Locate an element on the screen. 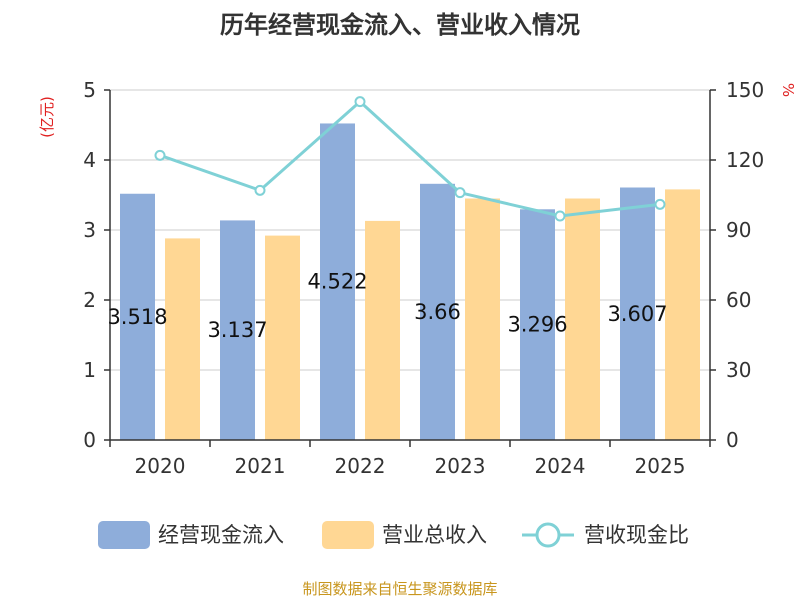 This screenshot has height=600, width=800. legend-label-ratio: 营收现金比 is located at coordinates (636, 535).